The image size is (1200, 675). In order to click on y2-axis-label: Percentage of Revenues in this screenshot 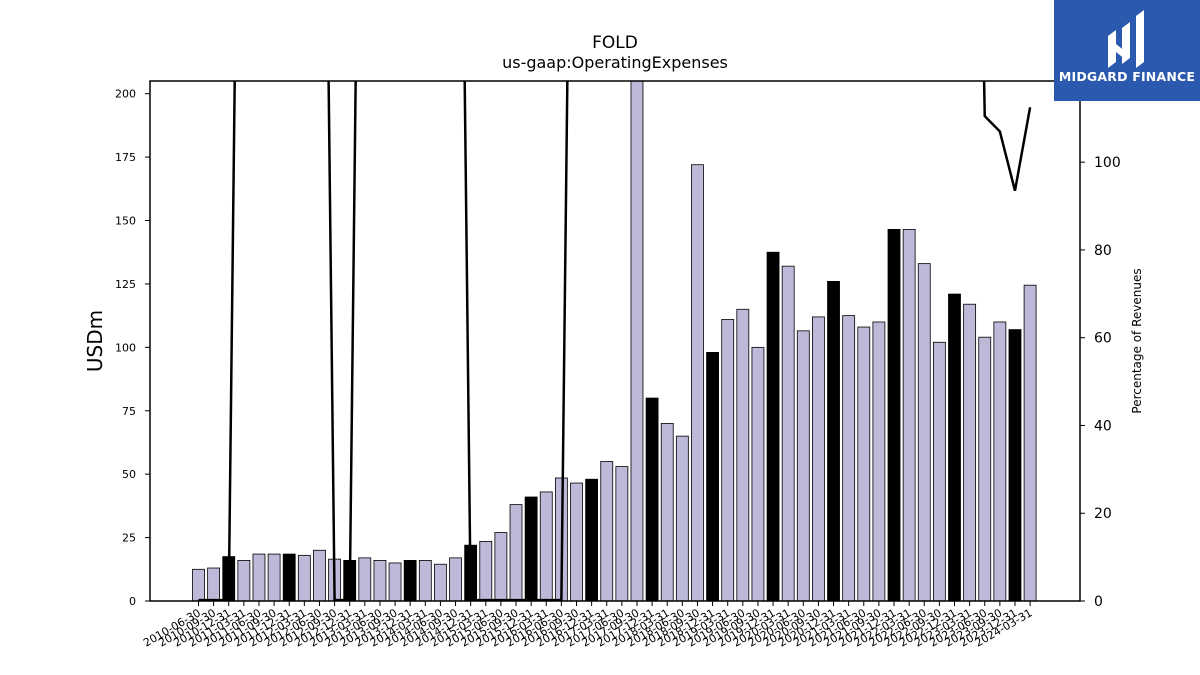, I will do `click(1137, 340)`.